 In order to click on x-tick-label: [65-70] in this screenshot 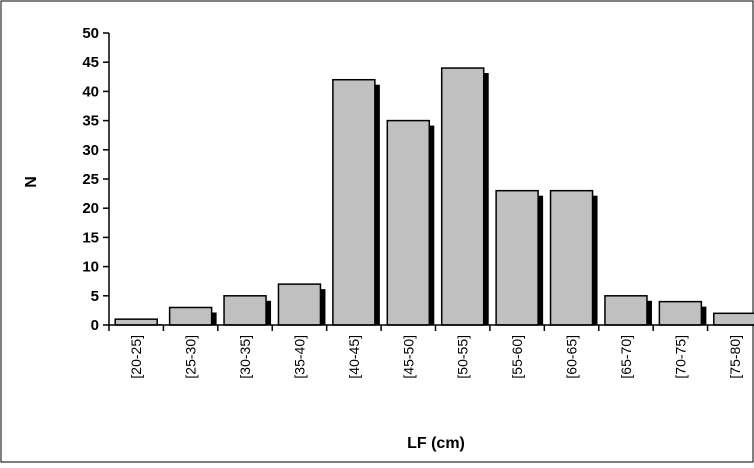, I will do `click(626, 357)`.